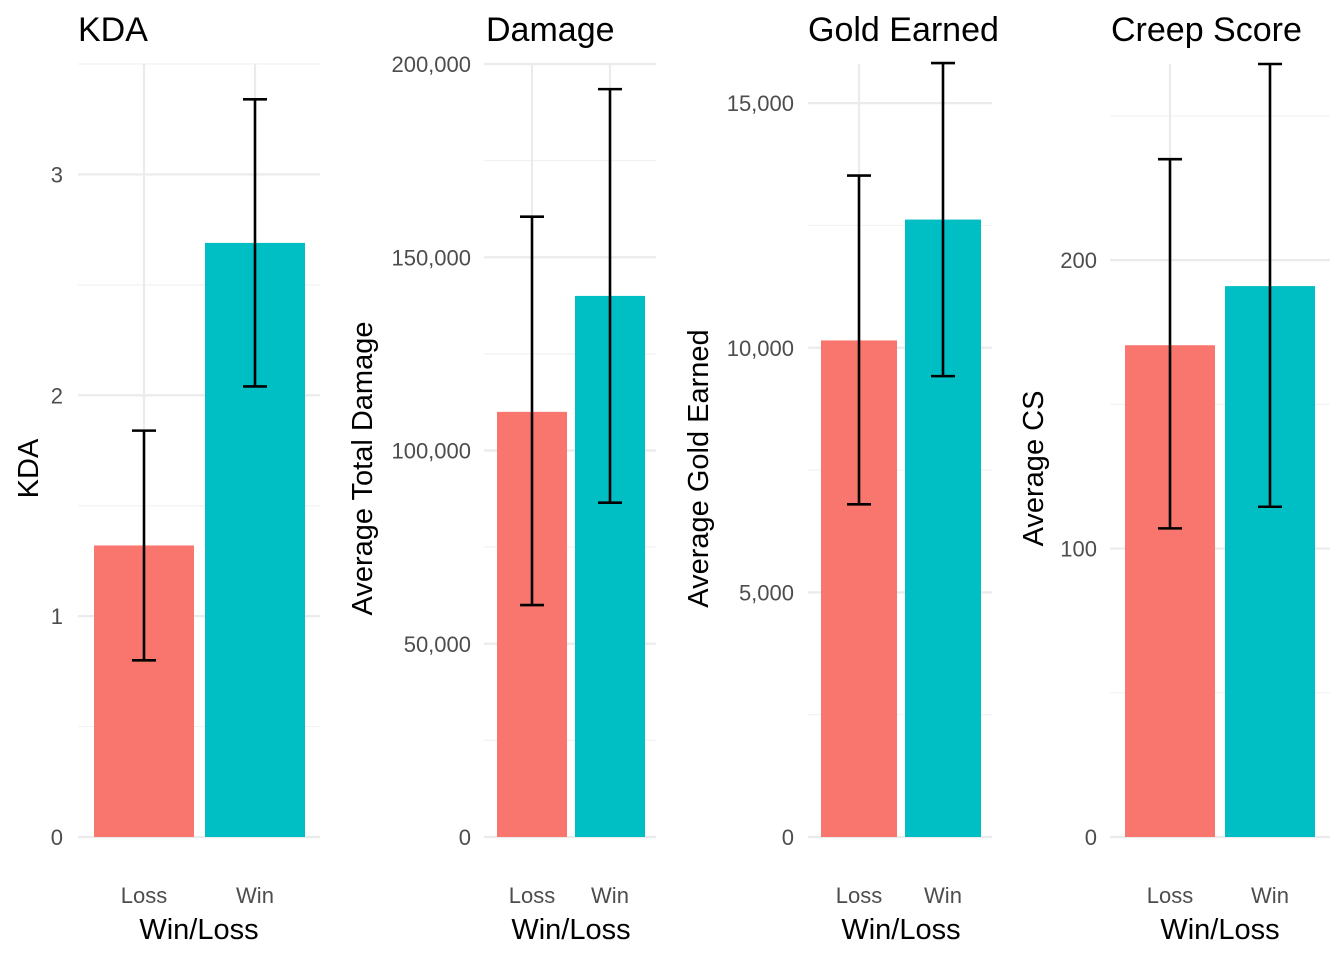 The width and height of the screenshot is (1344, 965). I want to click on y-tick-label: 100, so click(1078, 549).